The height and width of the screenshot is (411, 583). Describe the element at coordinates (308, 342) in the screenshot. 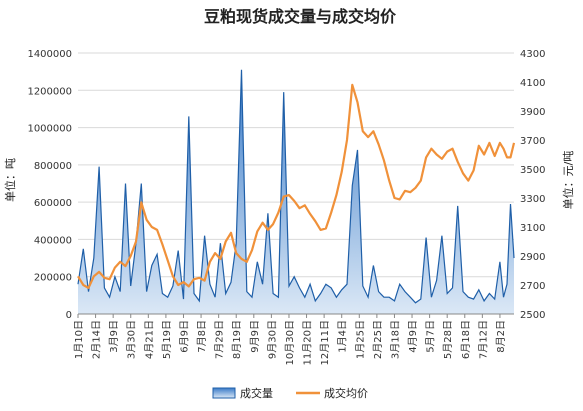

I see `x-tick-label: 11月20日` at that location.